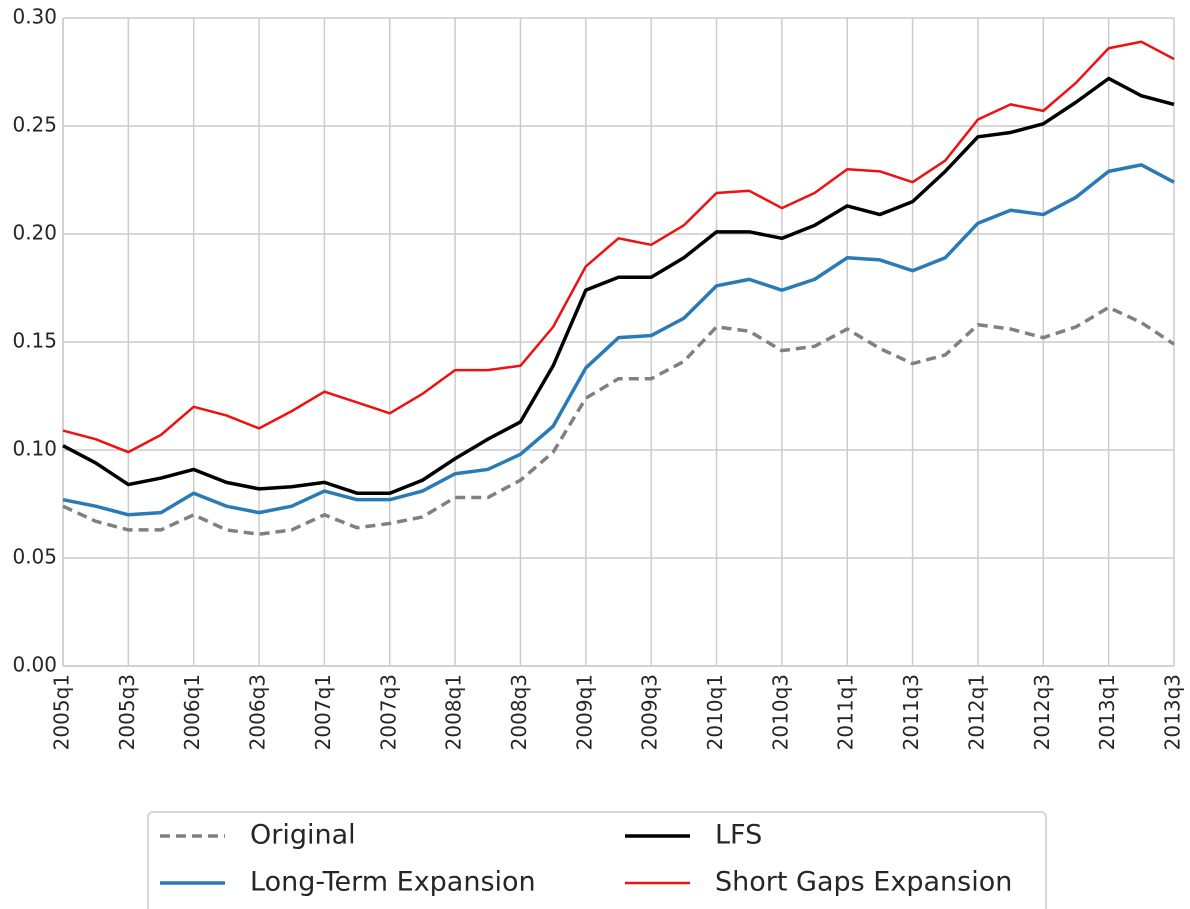 The width and height of the screenshot is (1190, 909). What do you see at coordinates (62, 712) in the screenshot?
I see `x-tick-label: 2005q1` at bounding box center [62, 712].